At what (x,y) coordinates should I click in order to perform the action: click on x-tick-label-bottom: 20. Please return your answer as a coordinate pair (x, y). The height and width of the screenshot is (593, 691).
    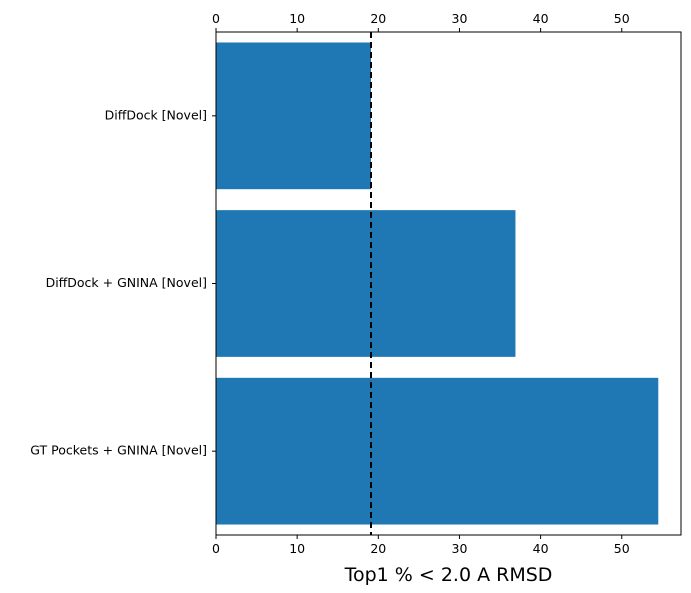
    Looking at the image, I should click on (378, 548).